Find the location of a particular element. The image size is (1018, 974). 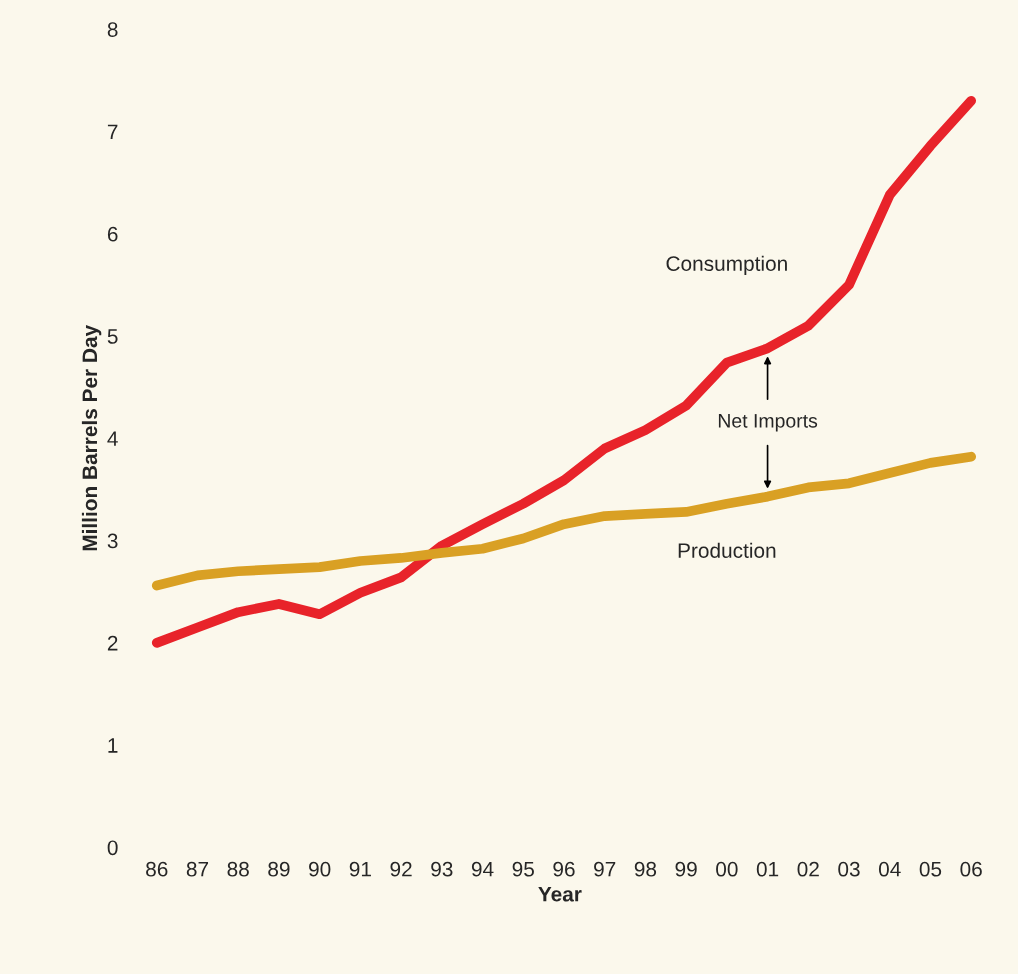

y-tick-label: 1 is located at coordinates (113, 745).